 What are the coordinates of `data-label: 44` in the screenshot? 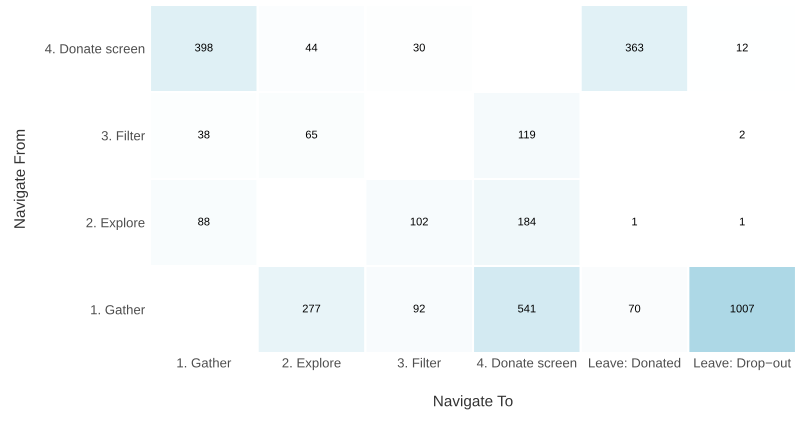 It's located at (312, 48).